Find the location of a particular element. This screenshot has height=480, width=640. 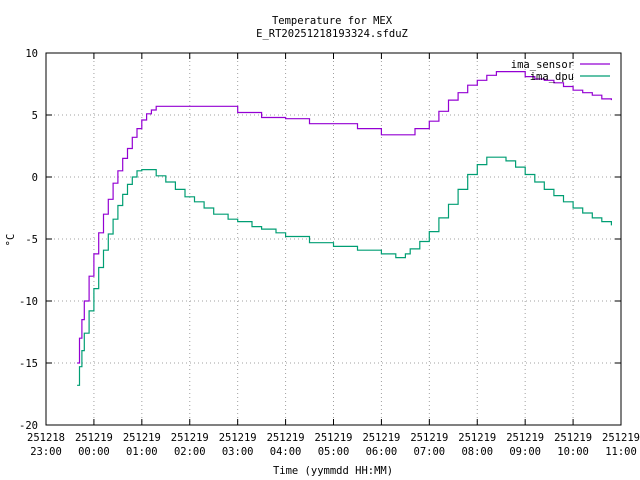

chart-title: Temperature for MEX is located at coordinates (332, 21).